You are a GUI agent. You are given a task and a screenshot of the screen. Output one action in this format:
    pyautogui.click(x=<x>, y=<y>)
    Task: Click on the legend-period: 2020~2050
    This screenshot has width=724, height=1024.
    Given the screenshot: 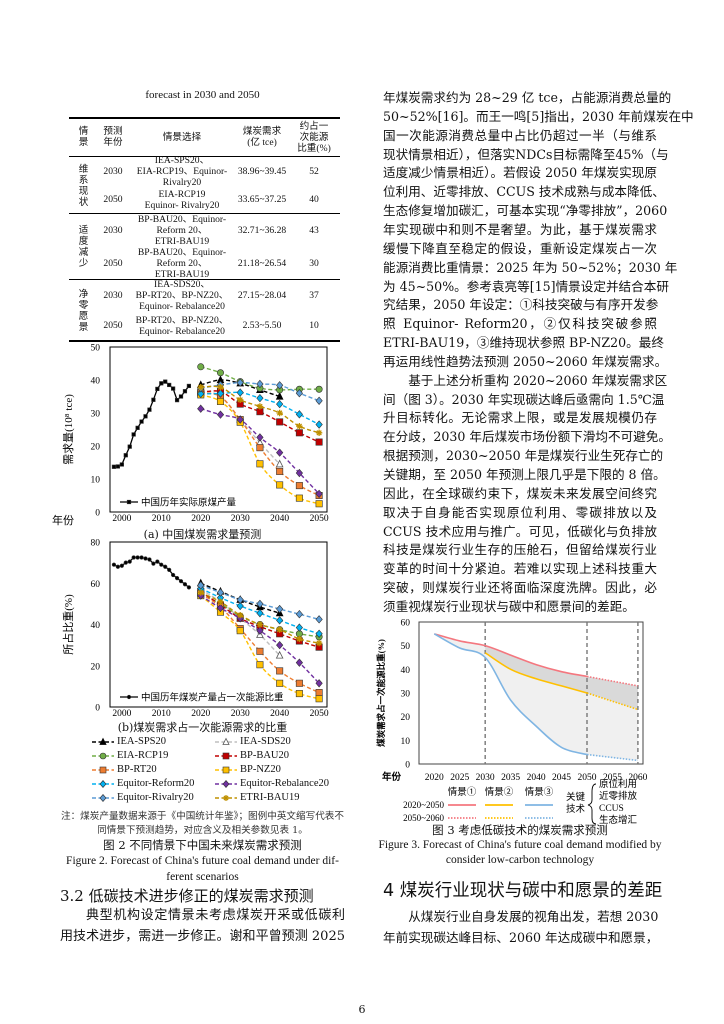 What is the action you would take?
    pyautogui.click(x=423, y=805)
    